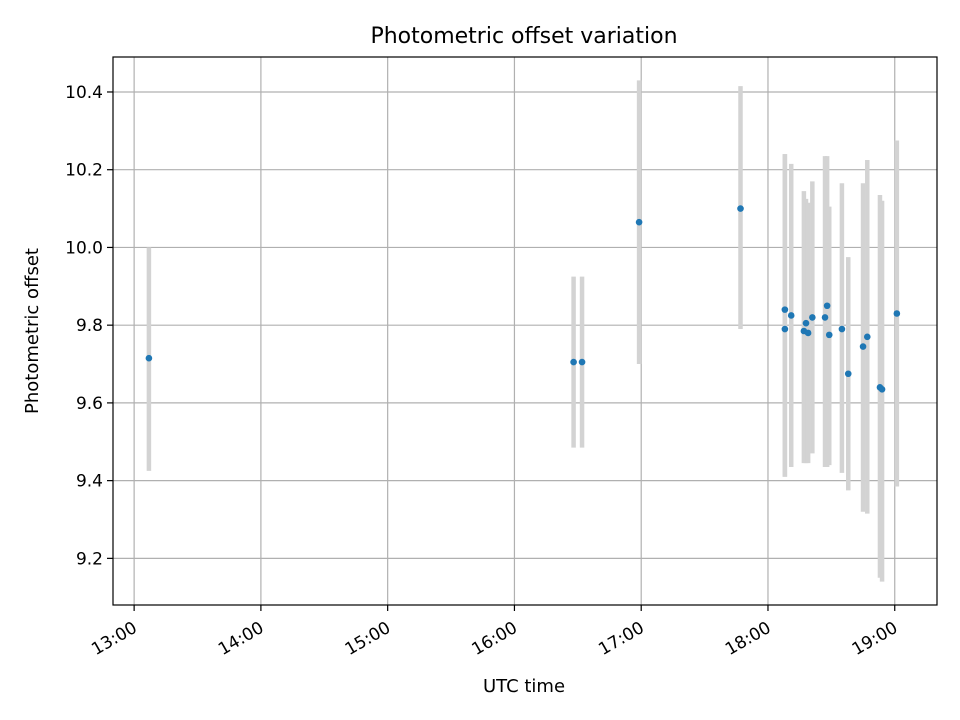 The height and width of the screenshot is (720, 960). What do you see at coordinates (84, 248) in the screenshot?
I see `y-tick-label: 10.0` at bounding box center [84, 248].